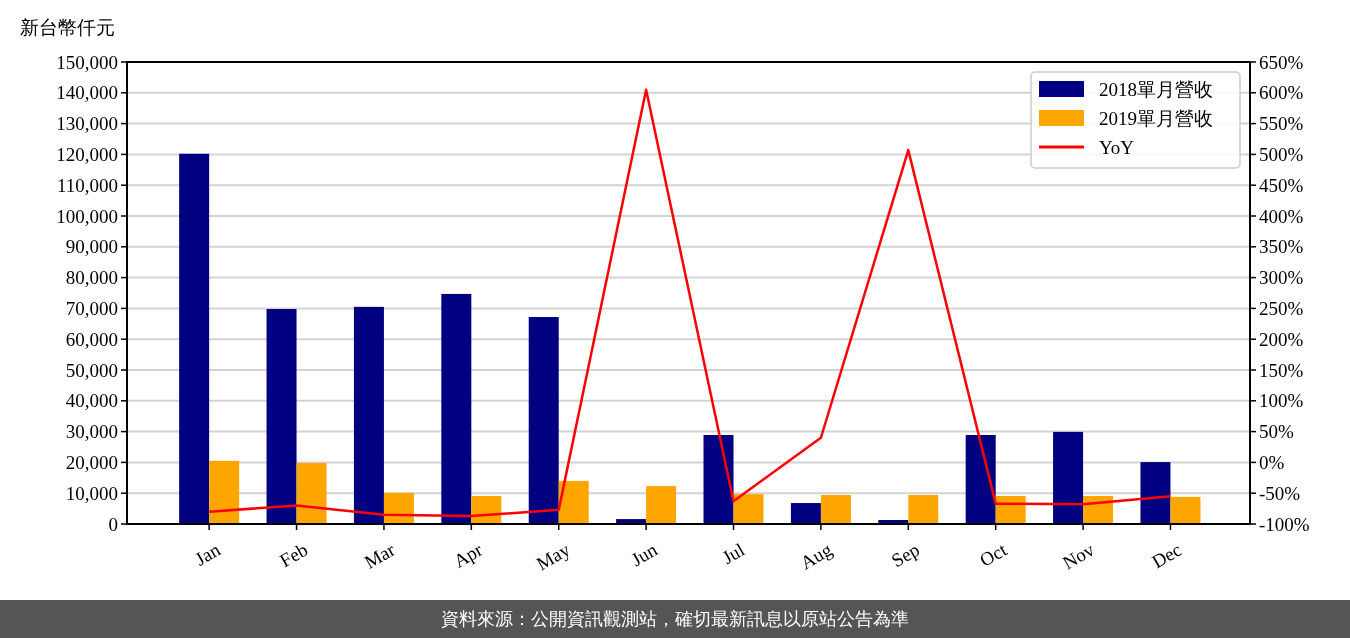  Describe the element at coordinates (380, 555) in the screenshot. I see `x-tick-label: Mar` at that location.